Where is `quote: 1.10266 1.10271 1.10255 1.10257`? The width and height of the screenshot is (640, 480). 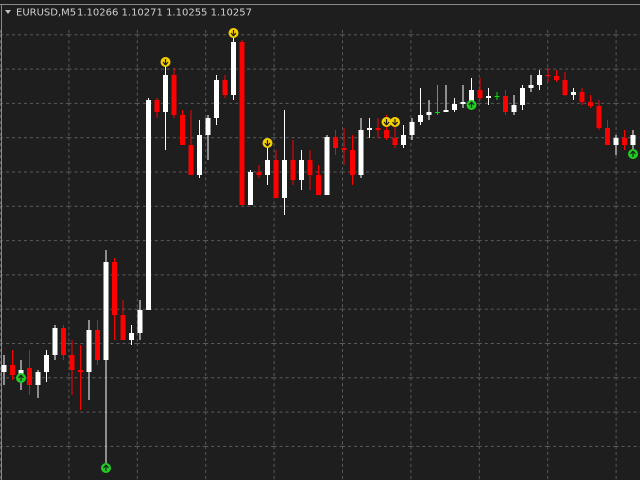 quote: 1.10266 1.10271 1.10255 1.10257 is located at coordinates (164, 13).